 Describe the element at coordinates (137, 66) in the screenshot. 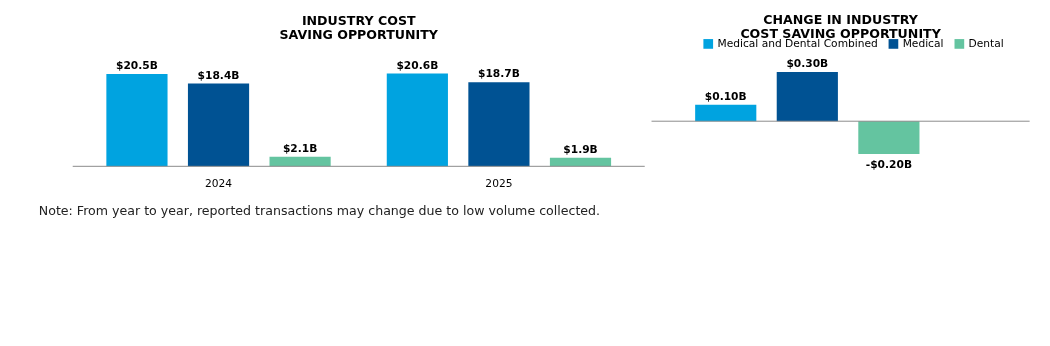

I see `data-label: $20.5B` at that location.